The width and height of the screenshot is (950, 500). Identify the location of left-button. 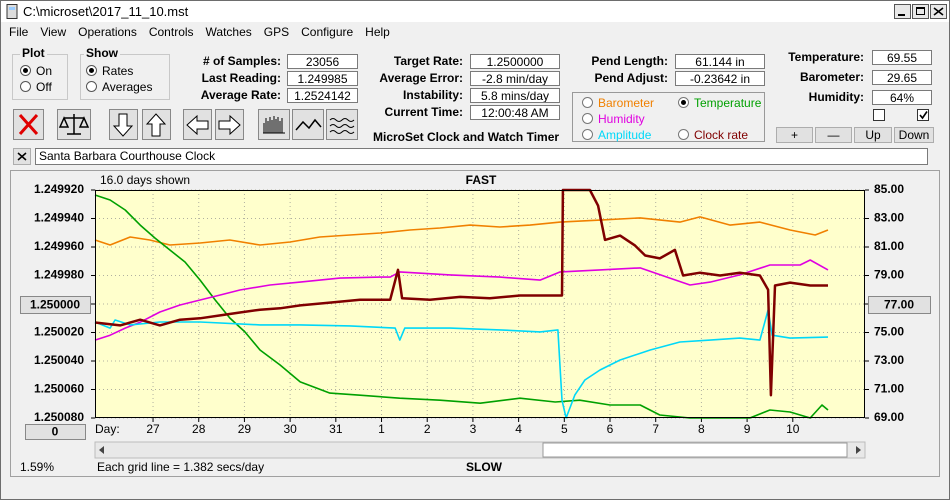
(197, 124).